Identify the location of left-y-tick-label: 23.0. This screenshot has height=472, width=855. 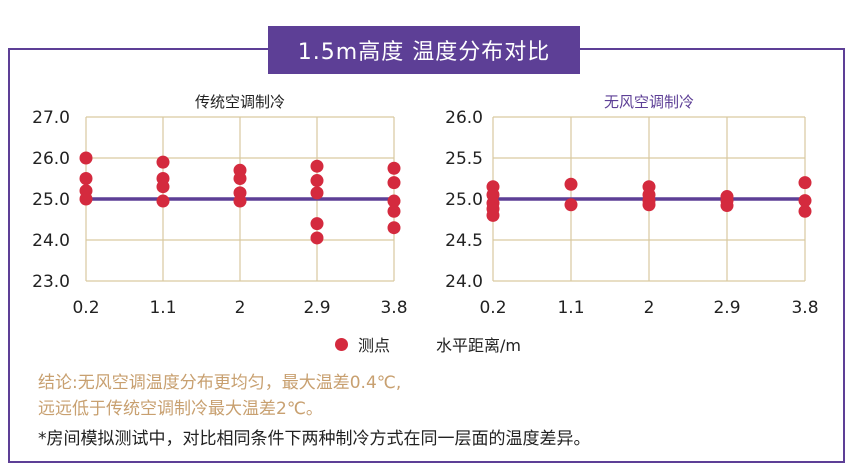
(51, 282).